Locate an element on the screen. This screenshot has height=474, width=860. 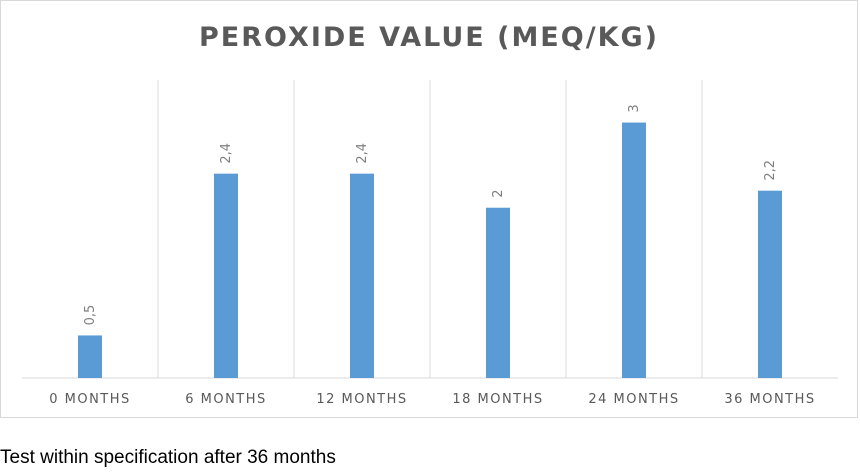
x-tick-label: 36 MONTHS is located at coordinates (769, 399).